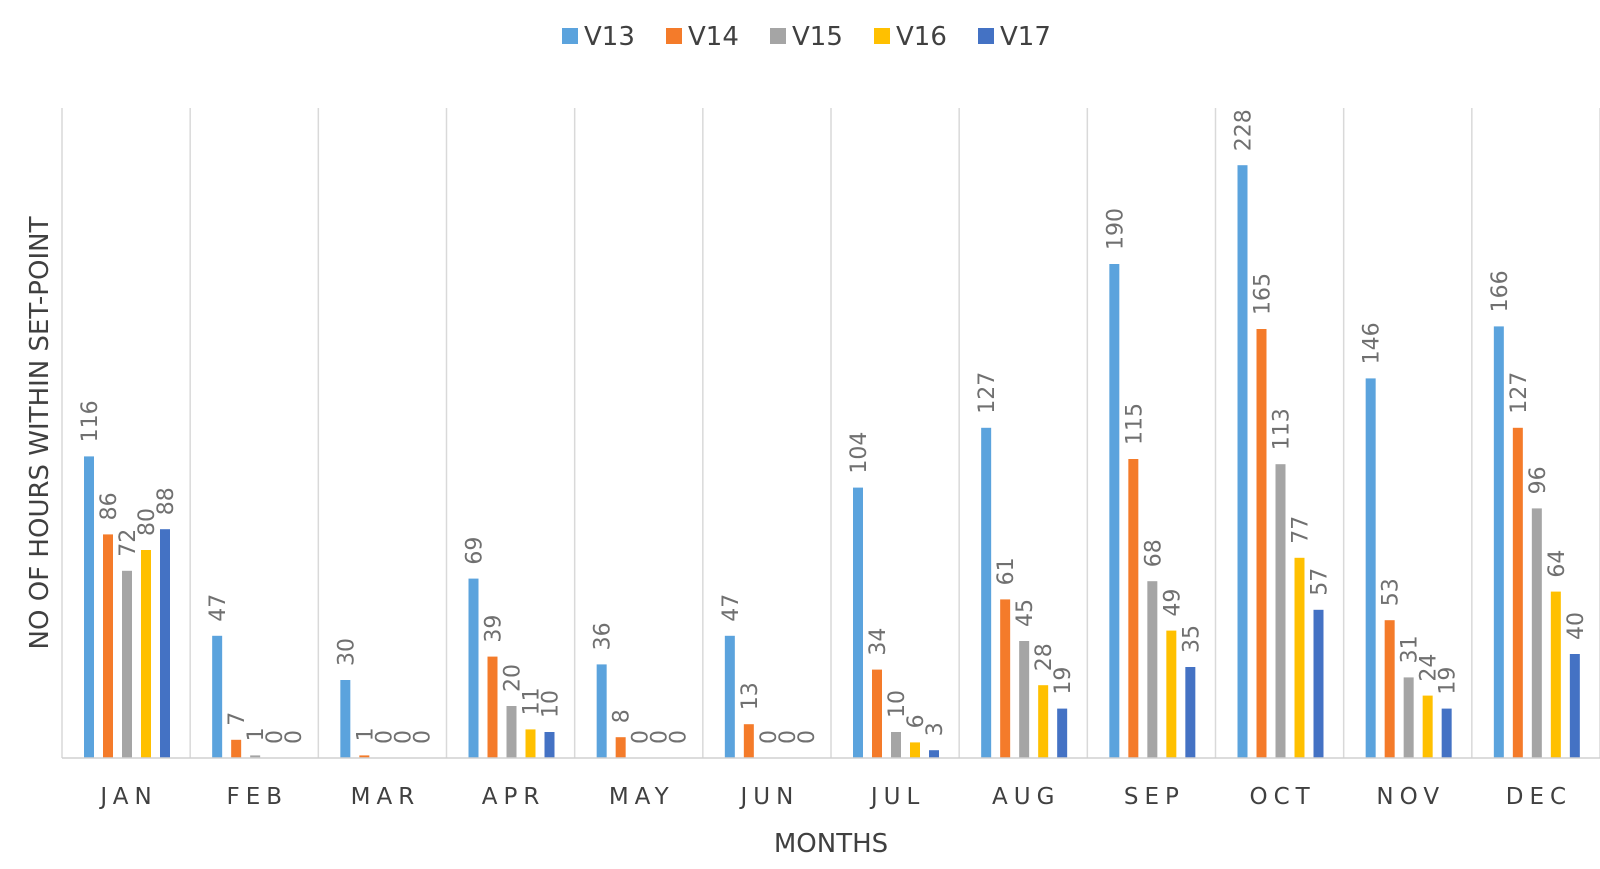 This screenshot has height=869, width=1600. Describe the element at coordinates (897, 797) in the screenshot. I see `x-tick-label: JUL` at that location.